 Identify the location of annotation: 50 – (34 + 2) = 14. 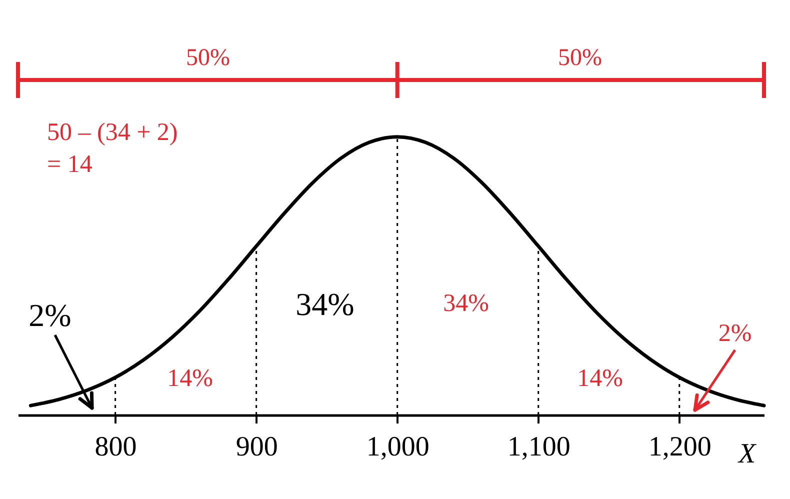
(112, 148).